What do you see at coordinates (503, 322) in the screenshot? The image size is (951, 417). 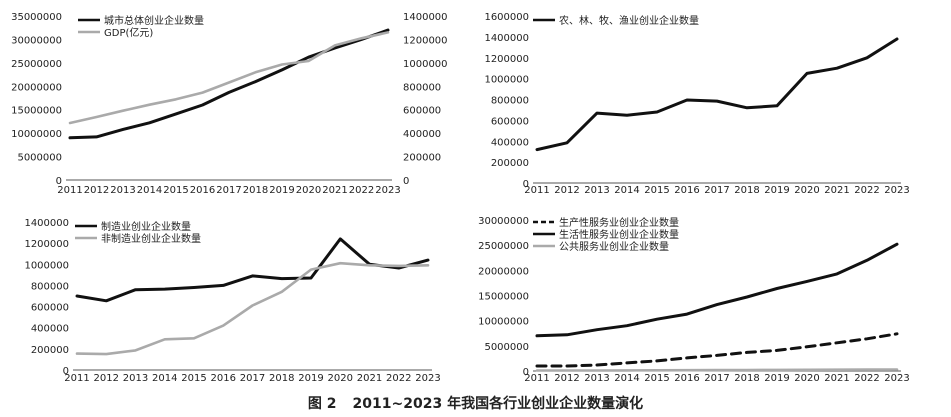 I see `y-tick-label: 10000000` at bounding box center [503, 322].